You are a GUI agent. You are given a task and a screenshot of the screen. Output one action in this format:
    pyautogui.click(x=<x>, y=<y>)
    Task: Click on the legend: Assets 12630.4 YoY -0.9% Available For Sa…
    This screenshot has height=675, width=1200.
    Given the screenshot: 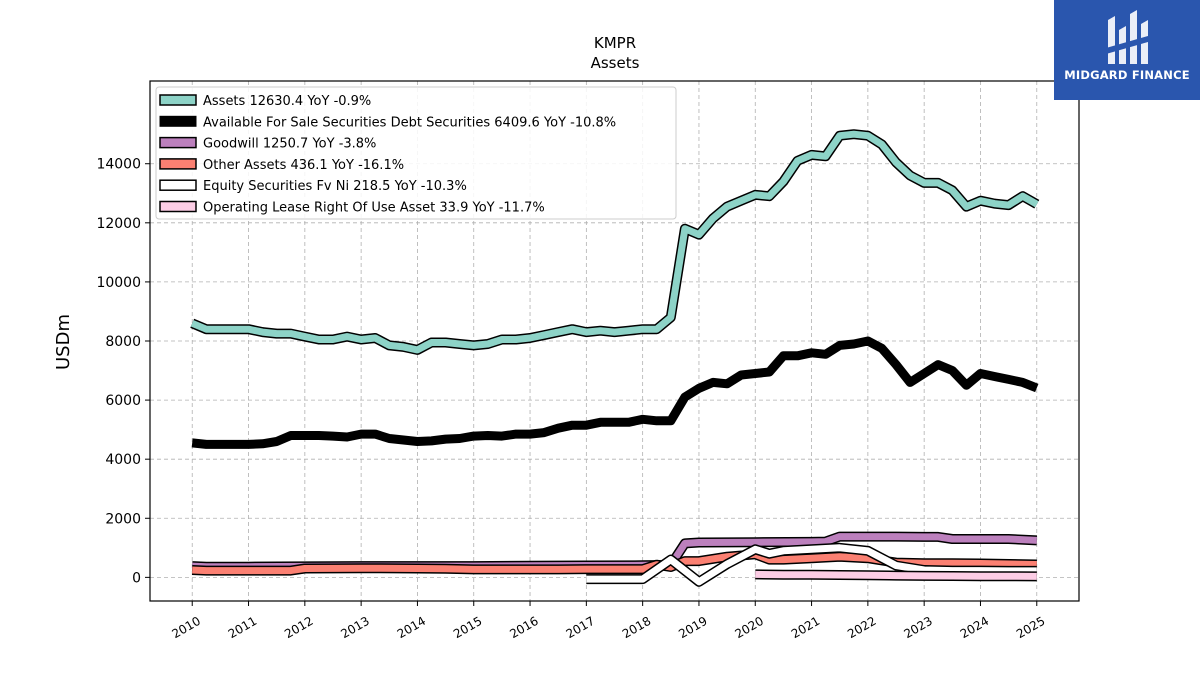 What is the action you would take?
    pyautogui.click(x=416, y=153)
    